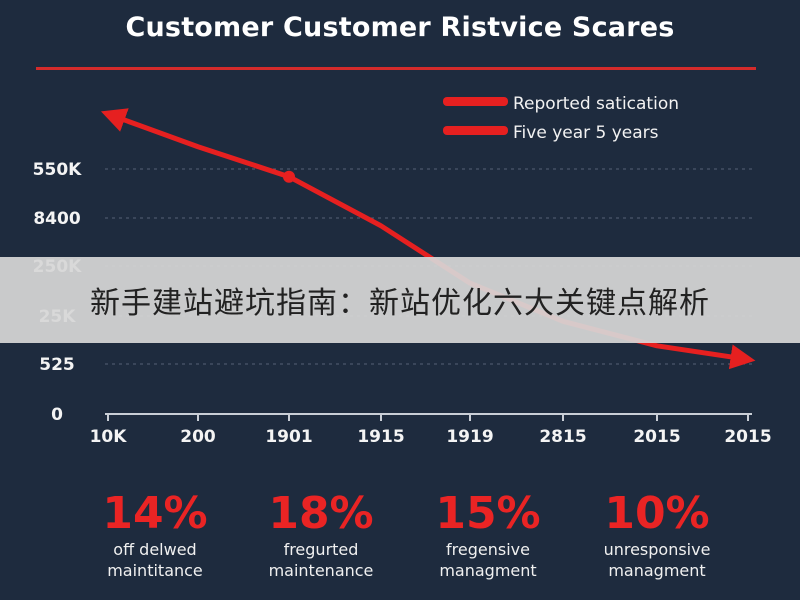 This screenshot has width=800, height=600. I want to click on stat-label-line2: maintitance, so click(155, 570).